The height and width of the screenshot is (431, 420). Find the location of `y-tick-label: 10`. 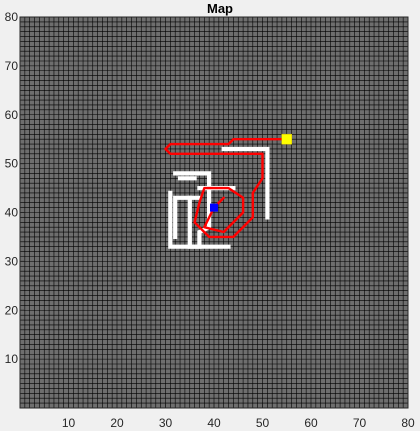

y-tick-label: 10 is located at coordinates (12, 359).